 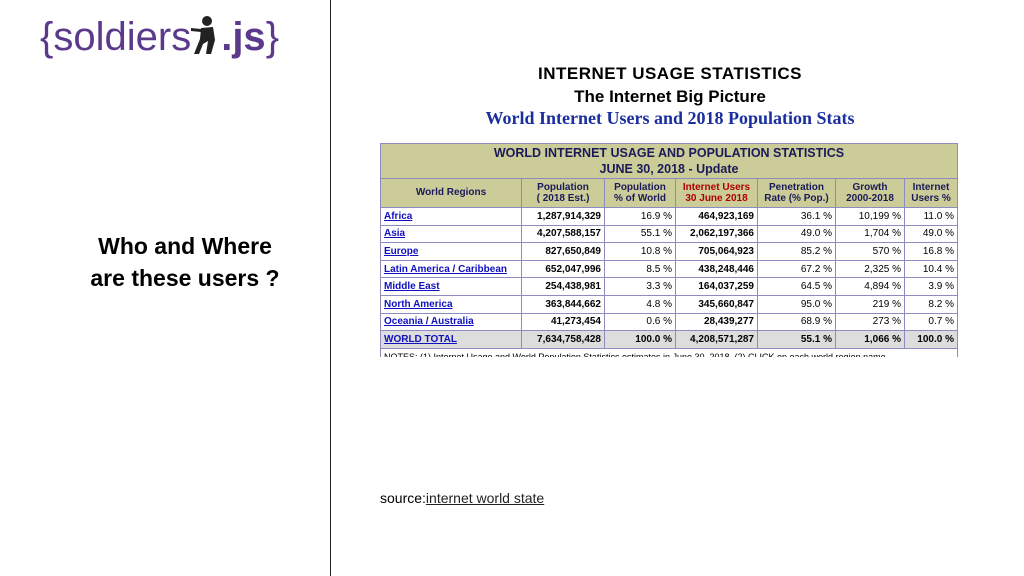 I want to click on column-header: Internet Users %, so click(x=931, y=193).